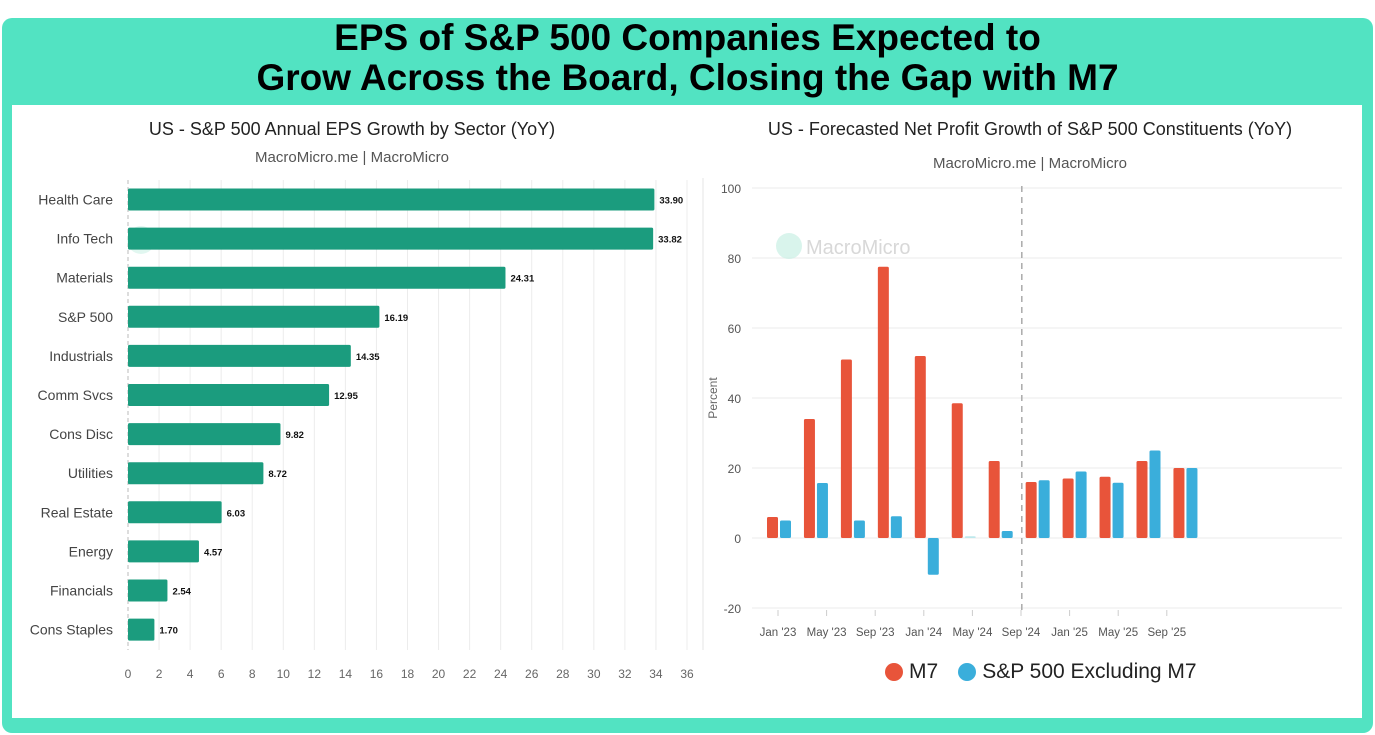 The width and height of the screenshot is (1375, 735). Describe the element at coordinates (967, 672) in the screenshot. I see `legend-dot-sp500-ex-m7` at that location.